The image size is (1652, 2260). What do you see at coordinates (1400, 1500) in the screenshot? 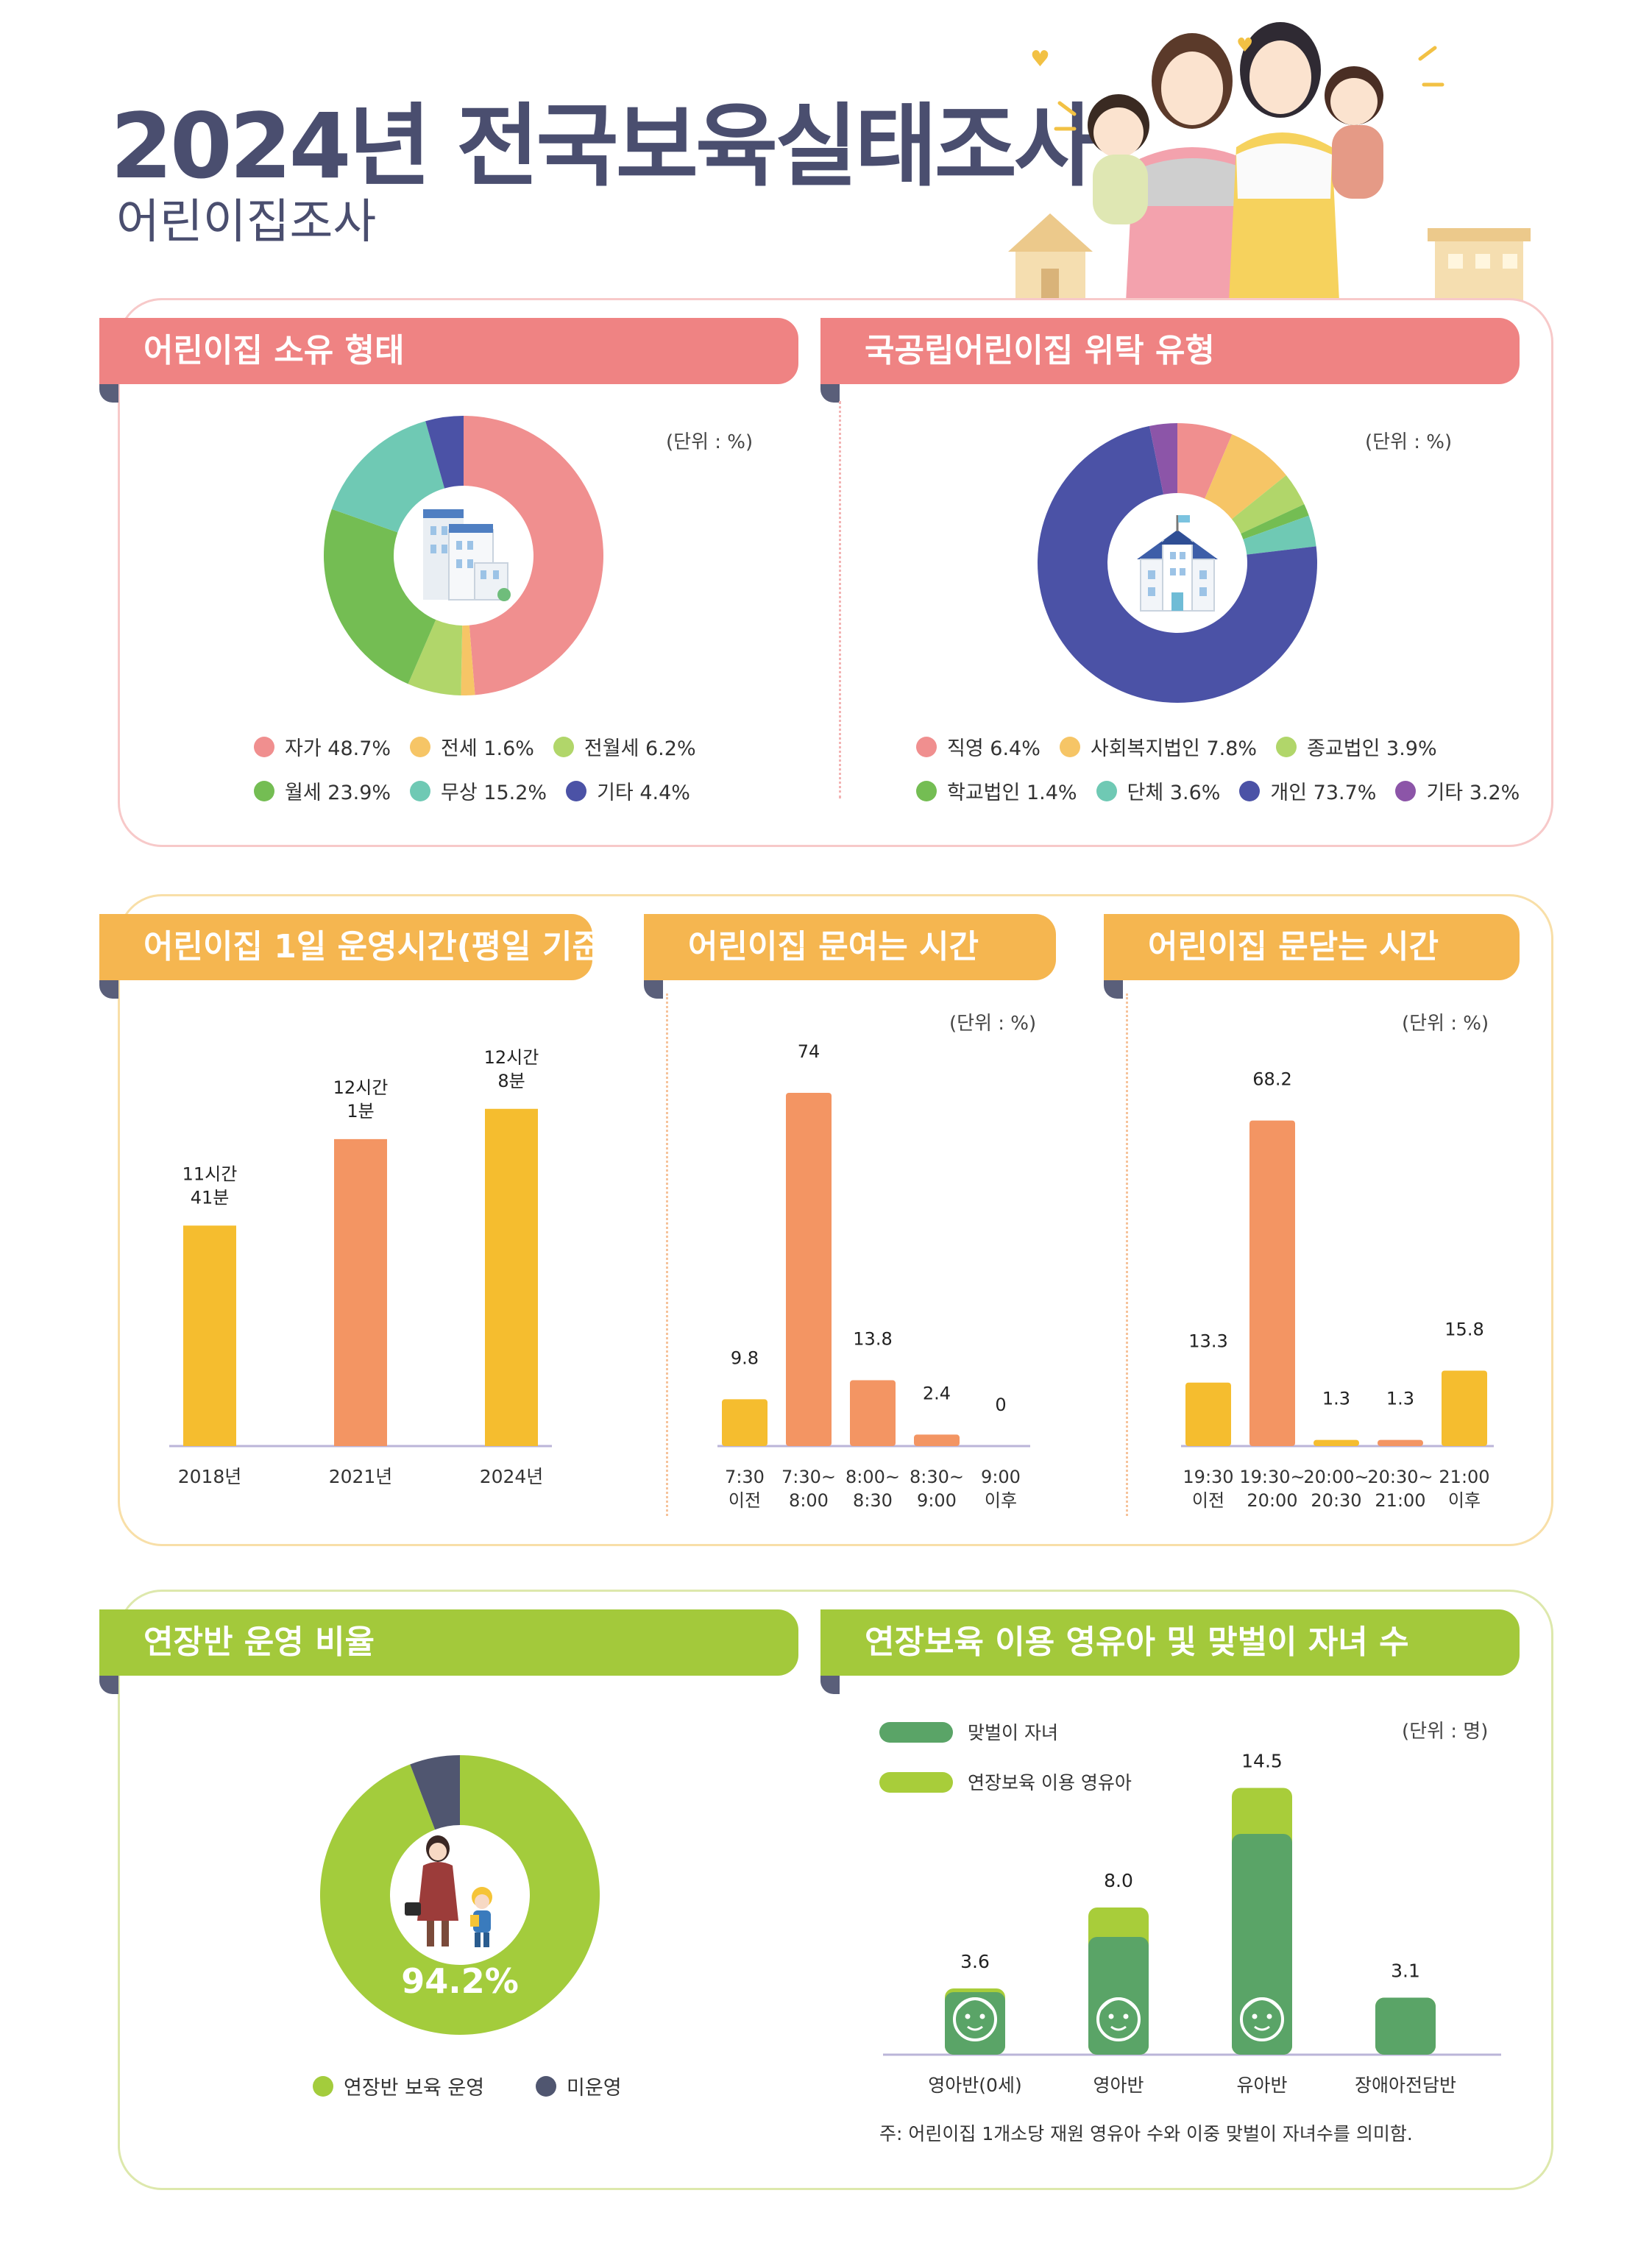
I see `close-time-category-3-1: 21:00` at bounding box center [1400, 1500].